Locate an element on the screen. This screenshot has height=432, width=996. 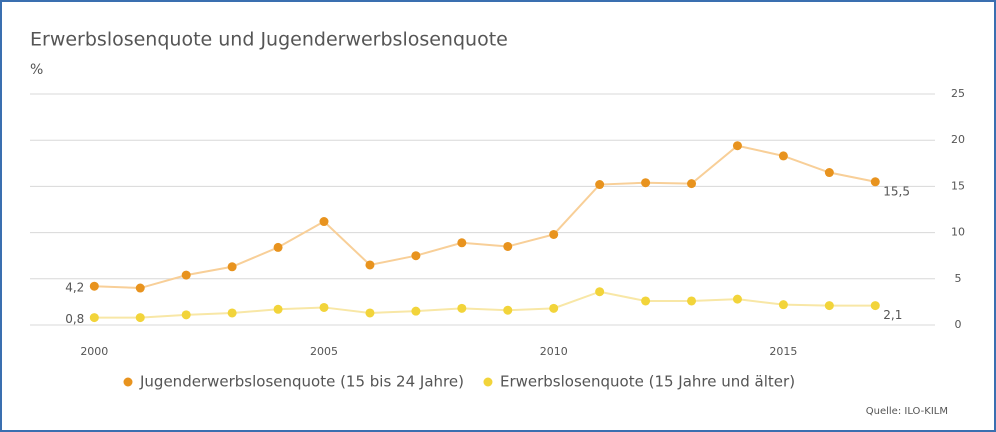
data-label: 4,2 is located at coordinates (74, 288).